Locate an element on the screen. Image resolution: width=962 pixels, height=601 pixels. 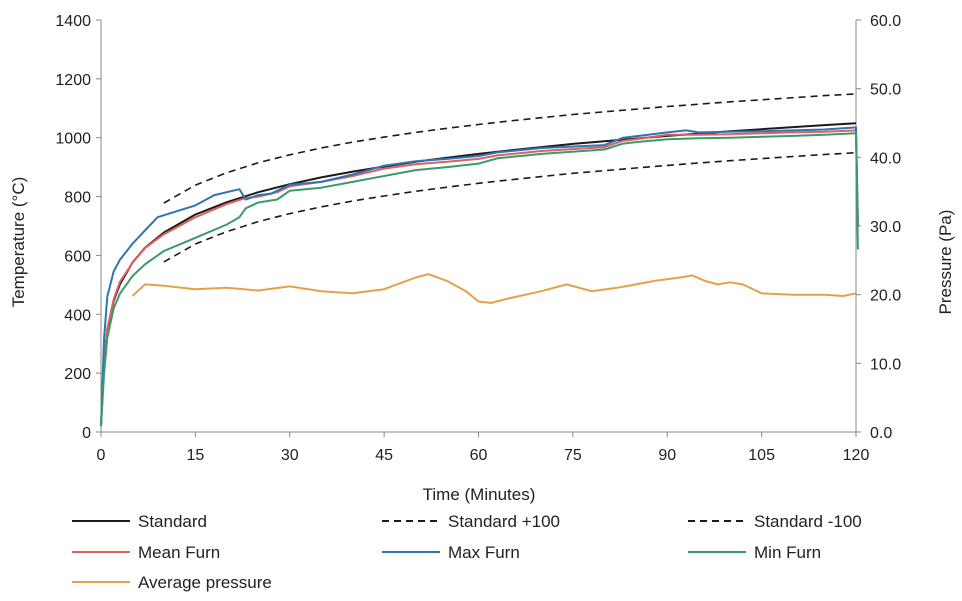
x-tick-label: 0 is located at coordinates (101, 455).